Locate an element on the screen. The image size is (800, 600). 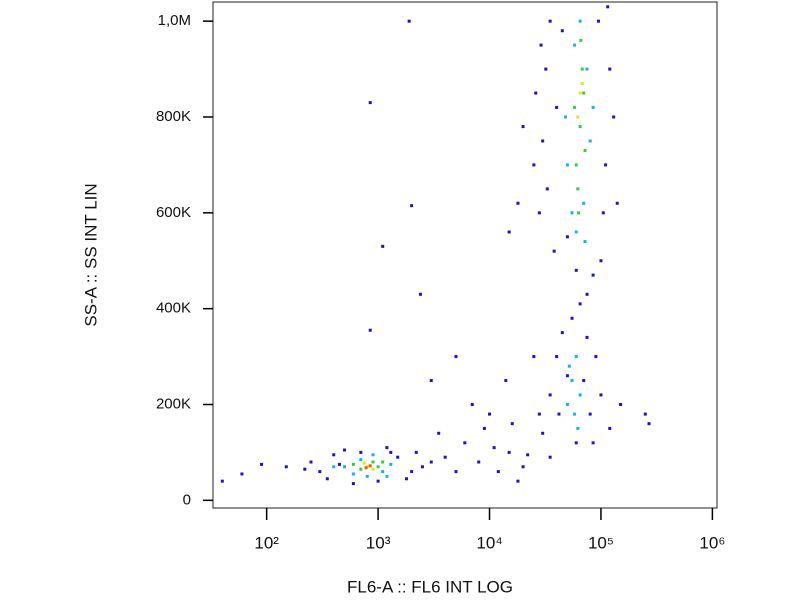
x-tick-label: 10⁶ is located at coordinates (712, 542).